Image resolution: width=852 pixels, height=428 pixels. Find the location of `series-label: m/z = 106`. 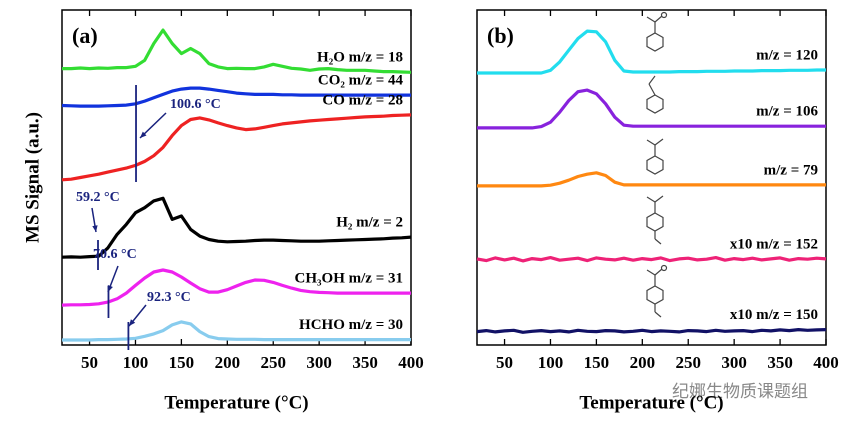

series-label: m/z = 106 is located at coordinates (787, 112).